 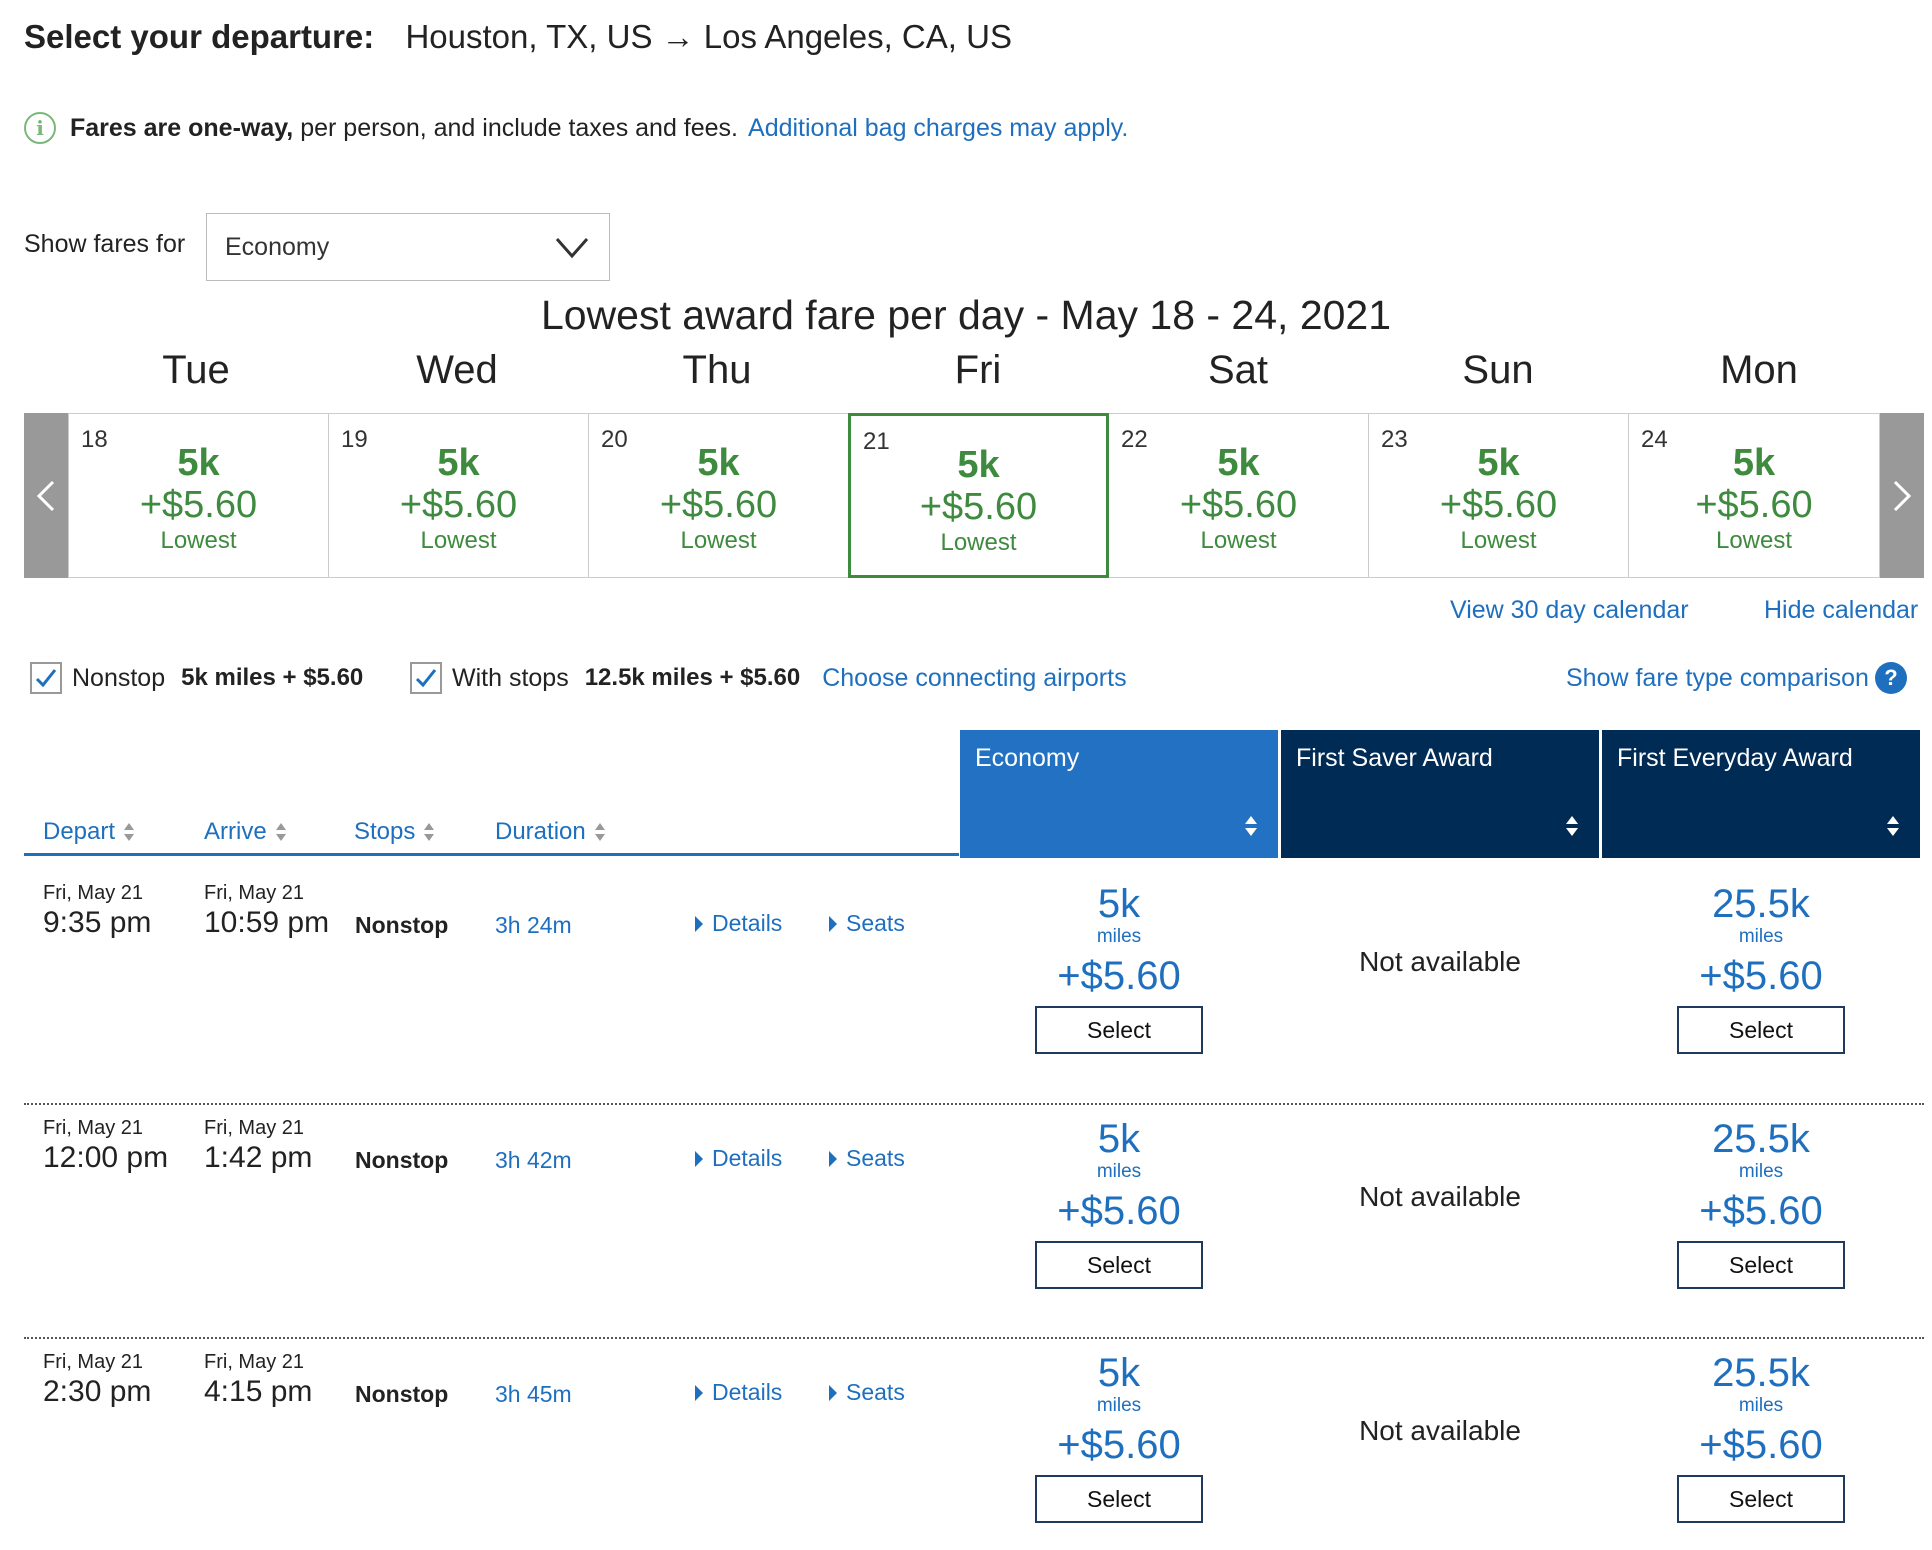 What do you see at coordinates (747, 1158) in the screenshot?
I see `details-label: Details` at bounding box center [747, 1158].